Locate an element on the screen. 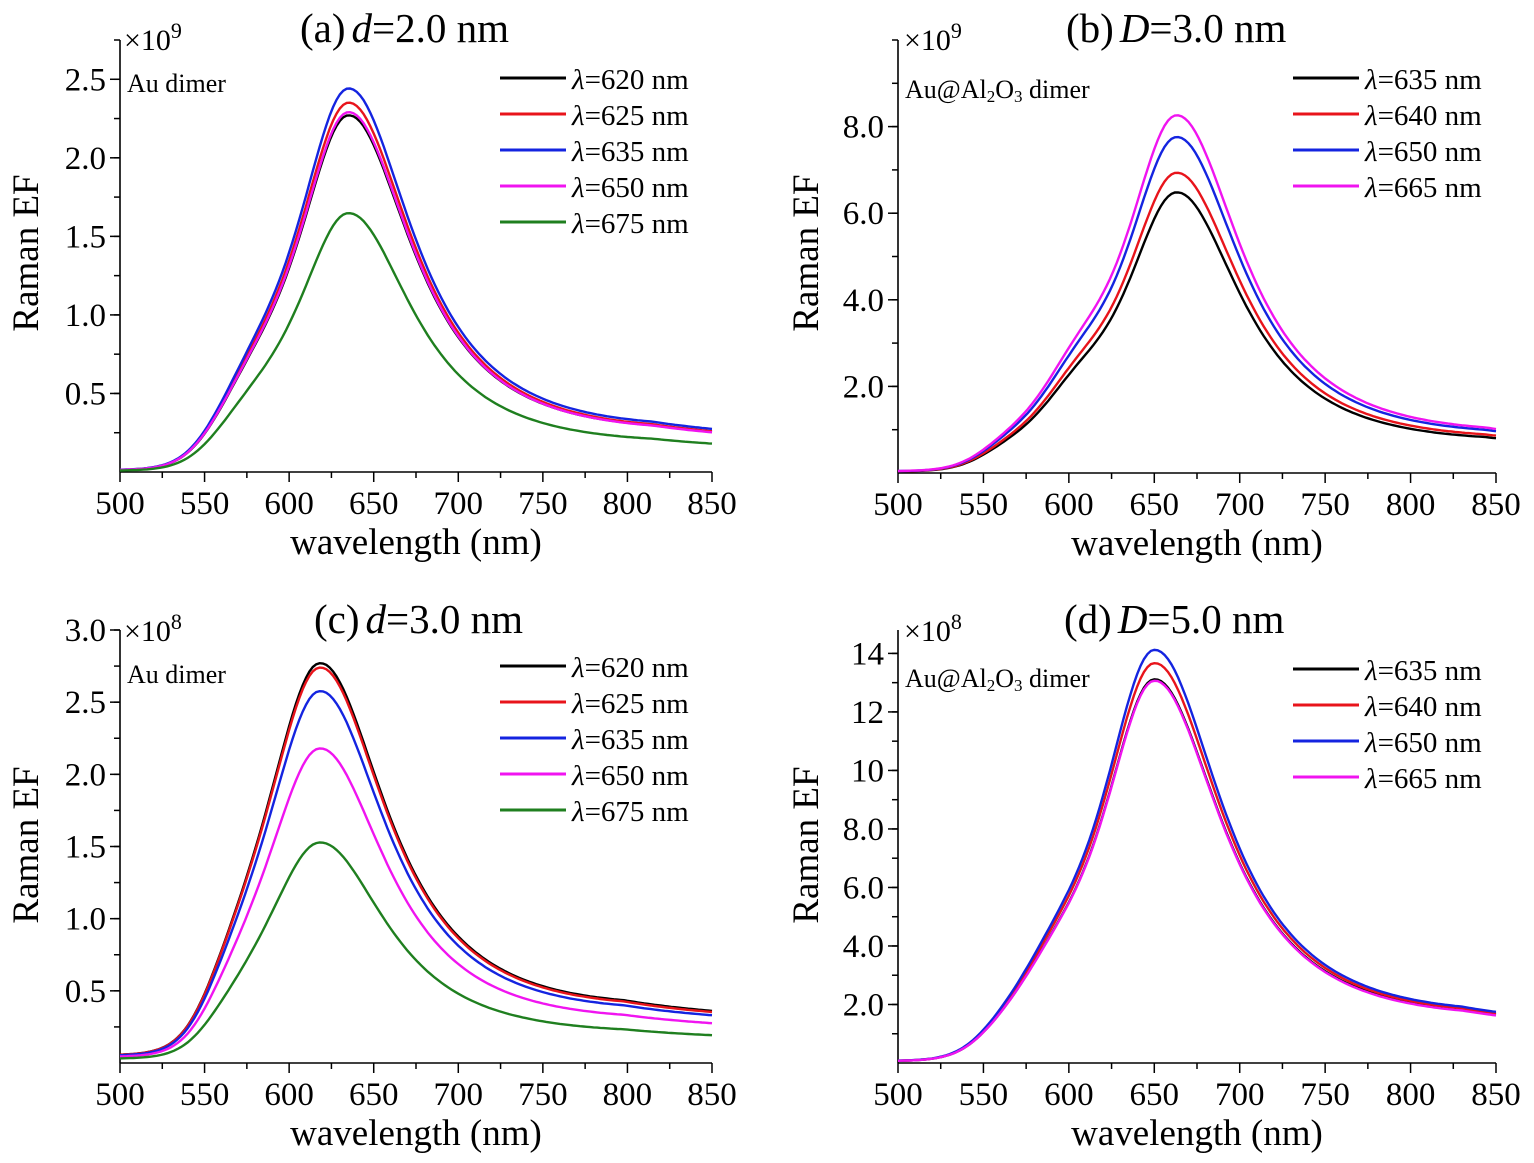 The height and width of the screenshot is (1163, 1534). y-tick-label: 4.0 is located at coordinates (863, 301).